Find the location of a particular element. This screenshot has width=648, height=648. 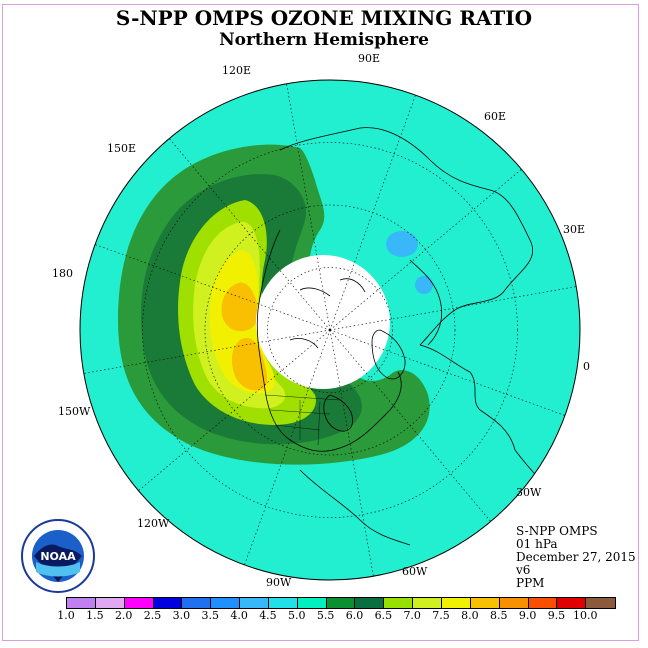

ozone-band-8.0-a is located at coordinates (239, 307).